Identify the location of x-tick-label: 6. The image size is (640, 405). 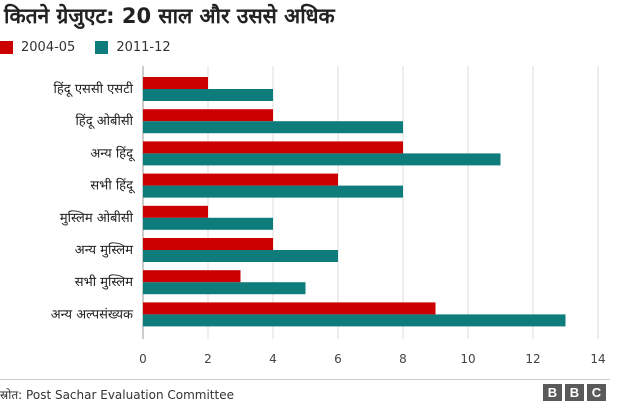
(338, 359).